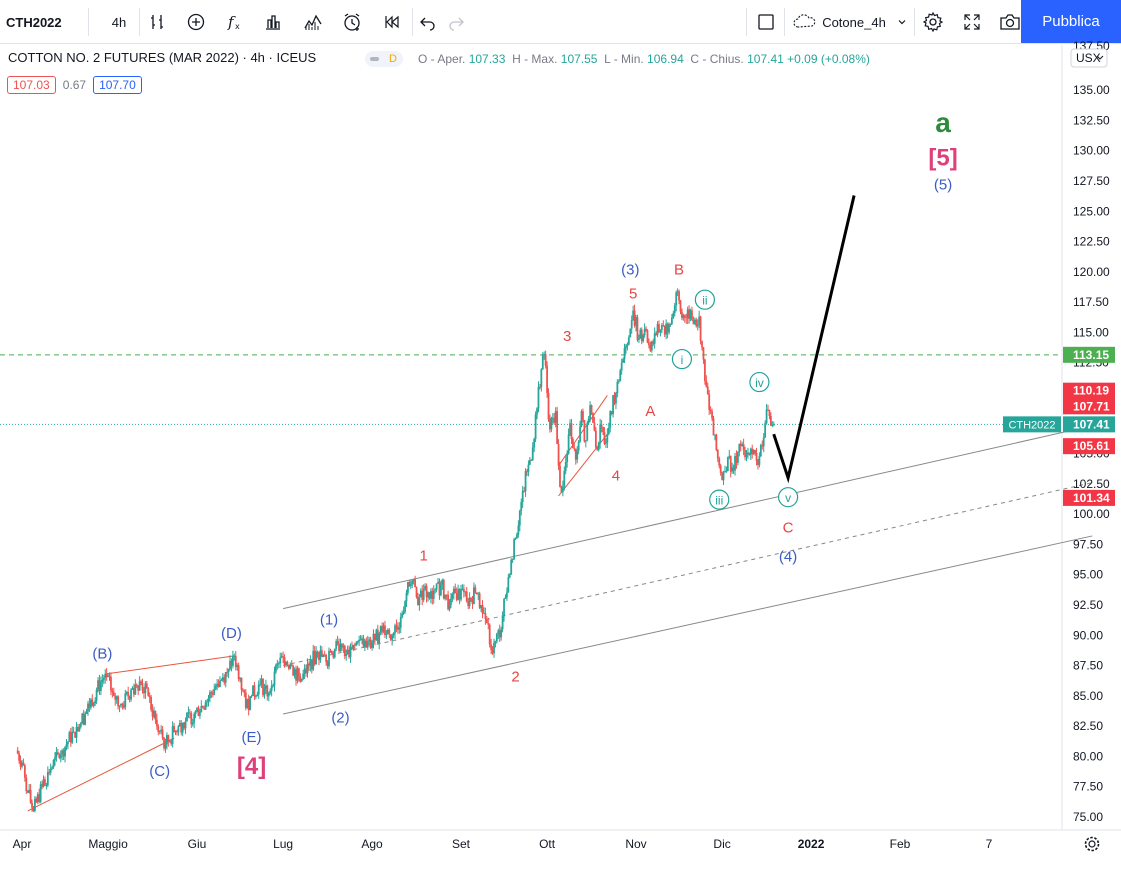  What do you see at coordinates (196, 22) in the screenshot?
I see `compare-add-icon` at bounding box center [196, 22].